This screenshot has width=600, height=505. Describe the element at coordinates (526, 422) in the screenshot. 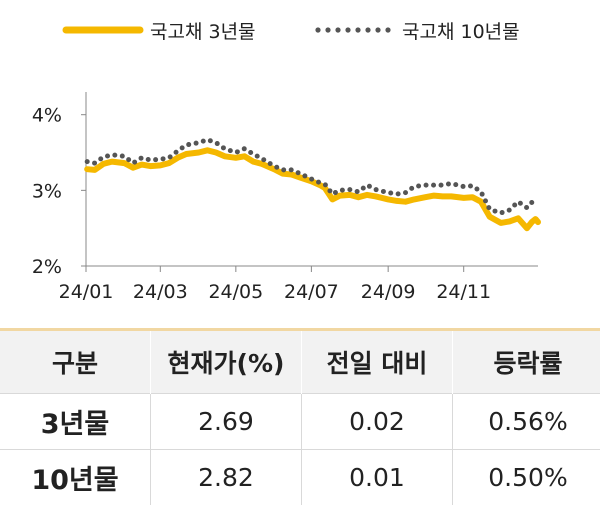

I see `row-change-rate: 0.56%` at that location.